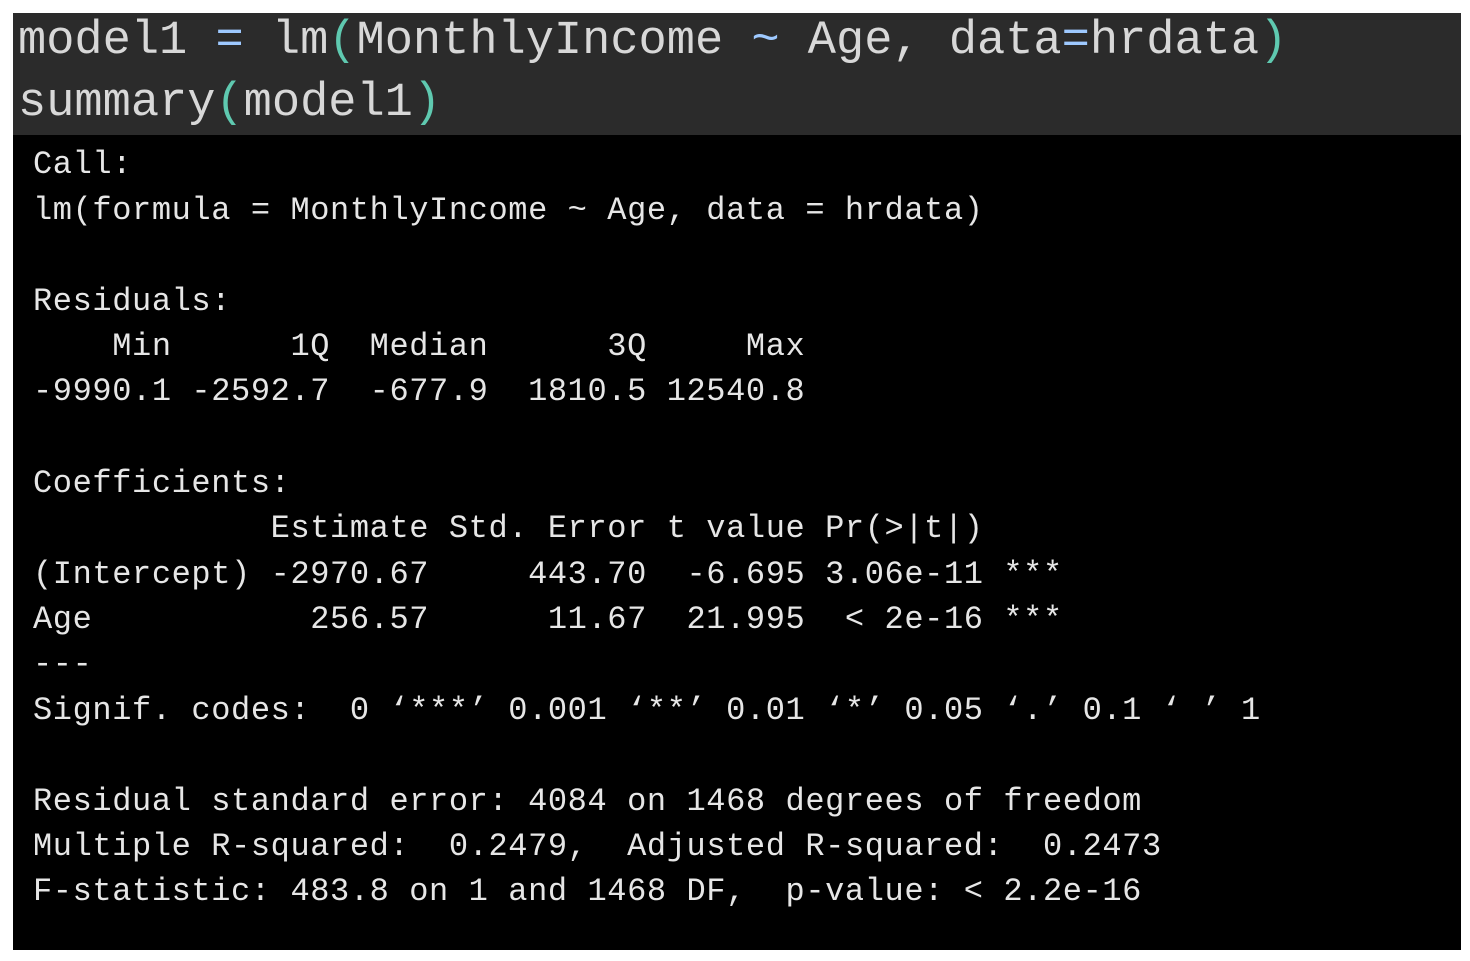  What do you see at coordinates (429, 391) in the screenshot?
I see `output-residuals-values: -9990.1 -2592.7 -677.9 1810.5 12540.8` at bounding box center [429, 391].